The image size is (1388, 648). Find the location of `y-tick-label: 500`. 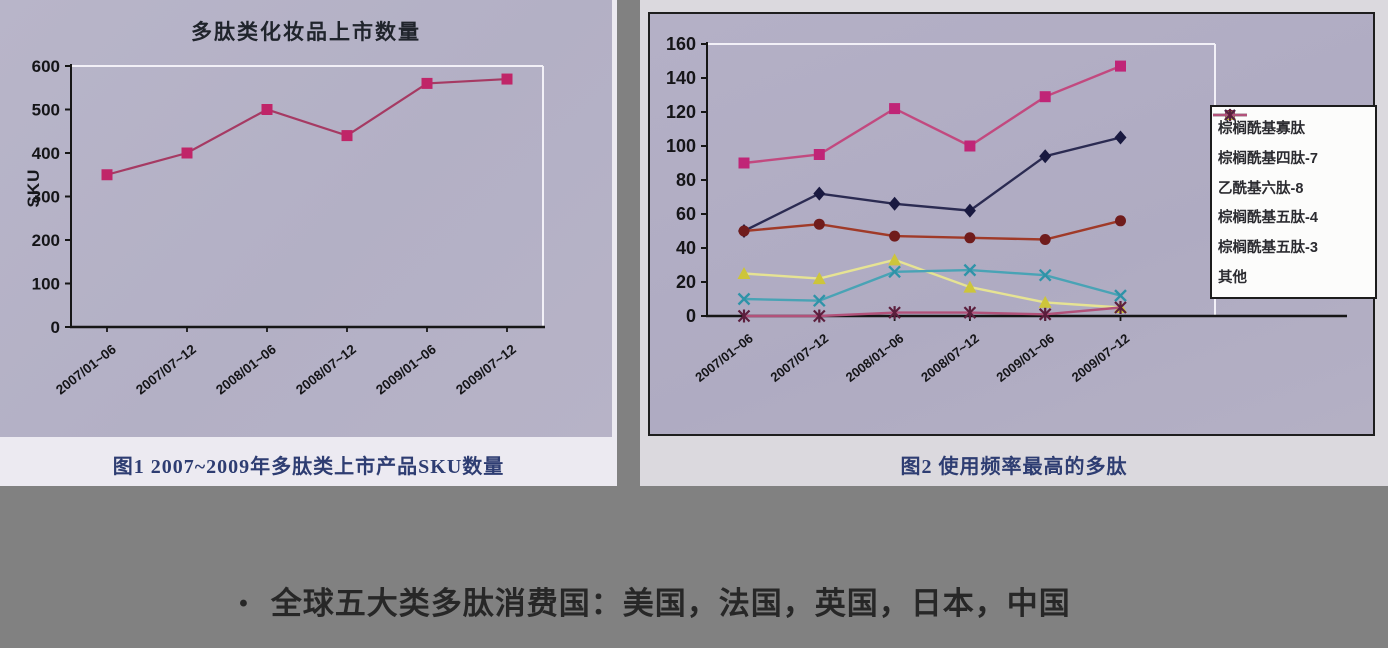

y-tick-label: 500 is located at coordinates (46, 110).